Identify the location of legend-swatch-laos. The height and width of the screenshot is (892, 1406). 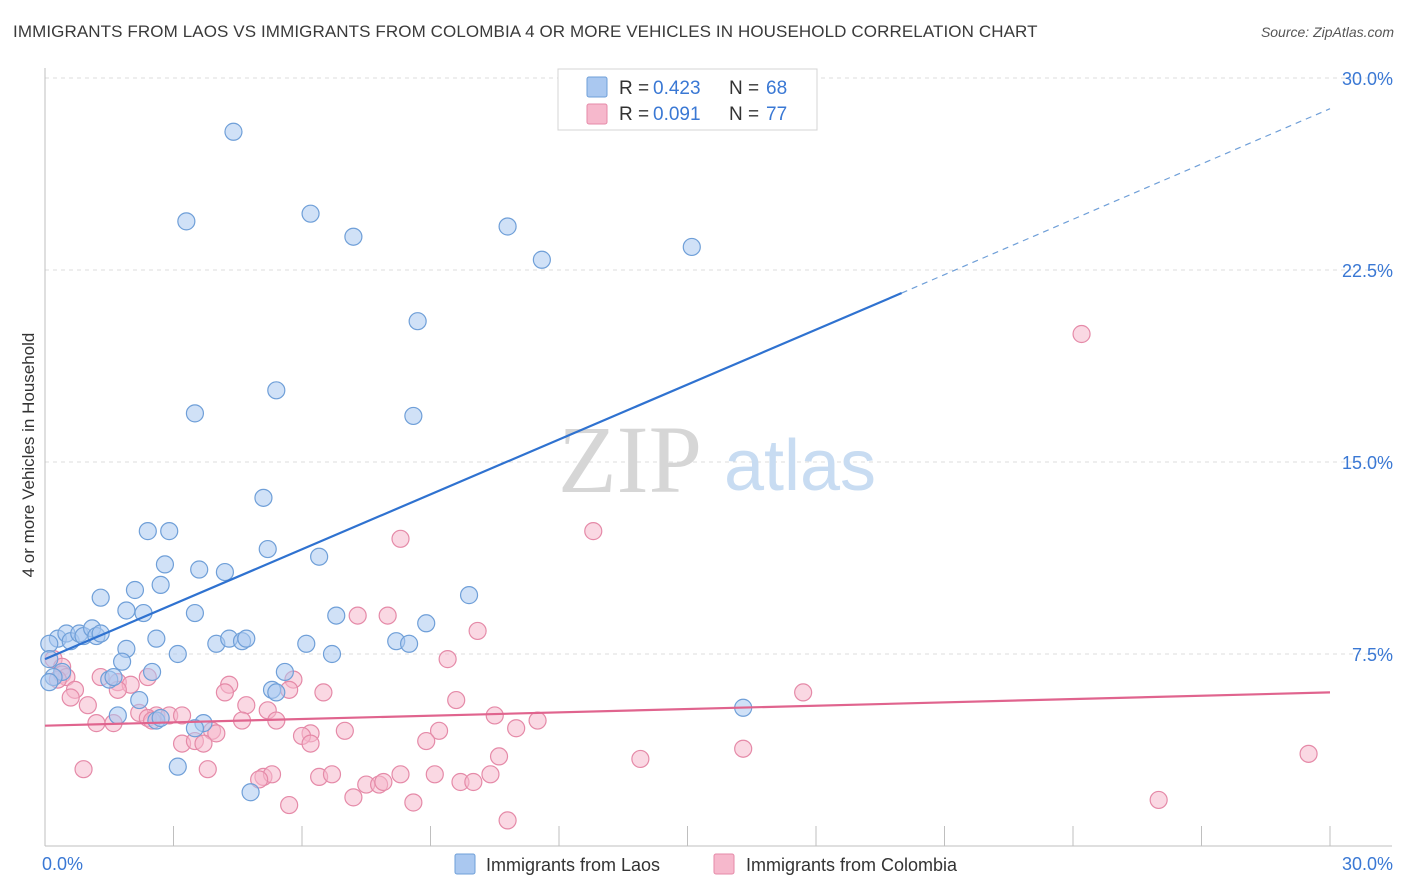
(597, 87).